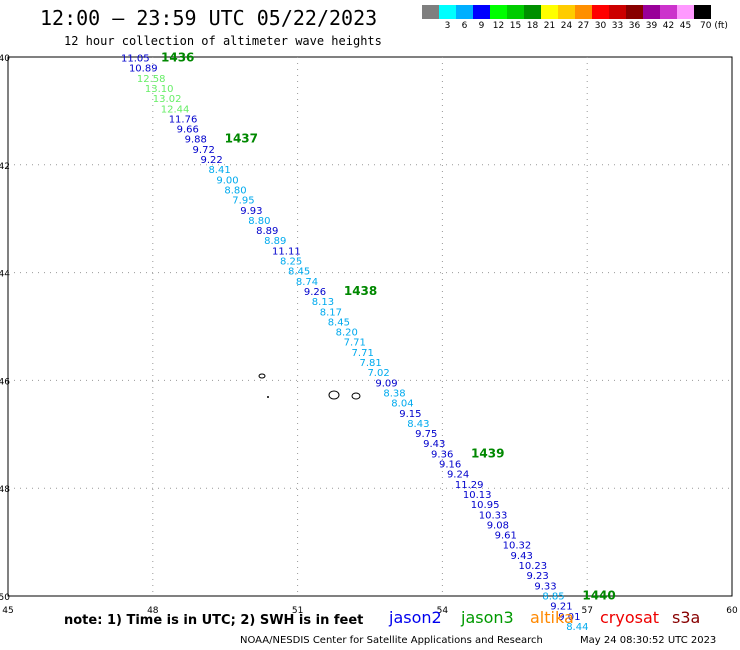 The width and height of the screenshot is (740, 650). I want to click on wave-height-label: 8.43, so click(418, 424).